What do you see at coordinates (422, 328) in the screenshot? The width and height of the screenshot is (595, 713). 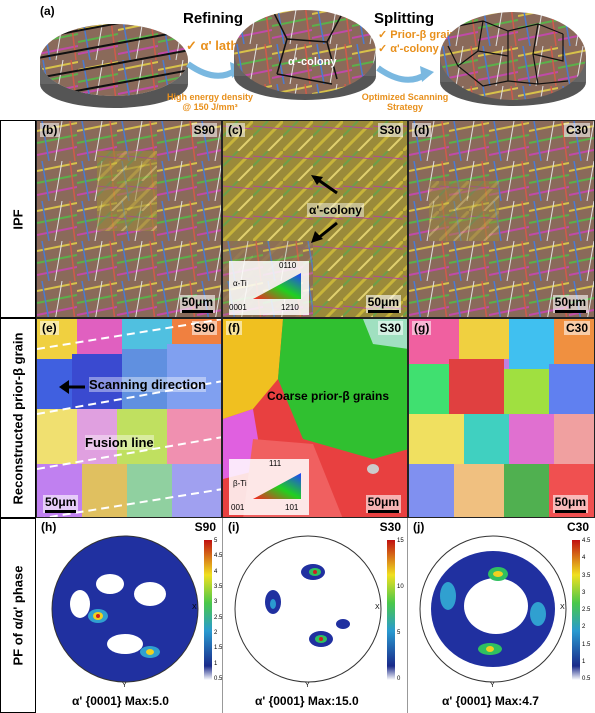 I see `panel-label-g: (g)` at bounding box center [422, 328].